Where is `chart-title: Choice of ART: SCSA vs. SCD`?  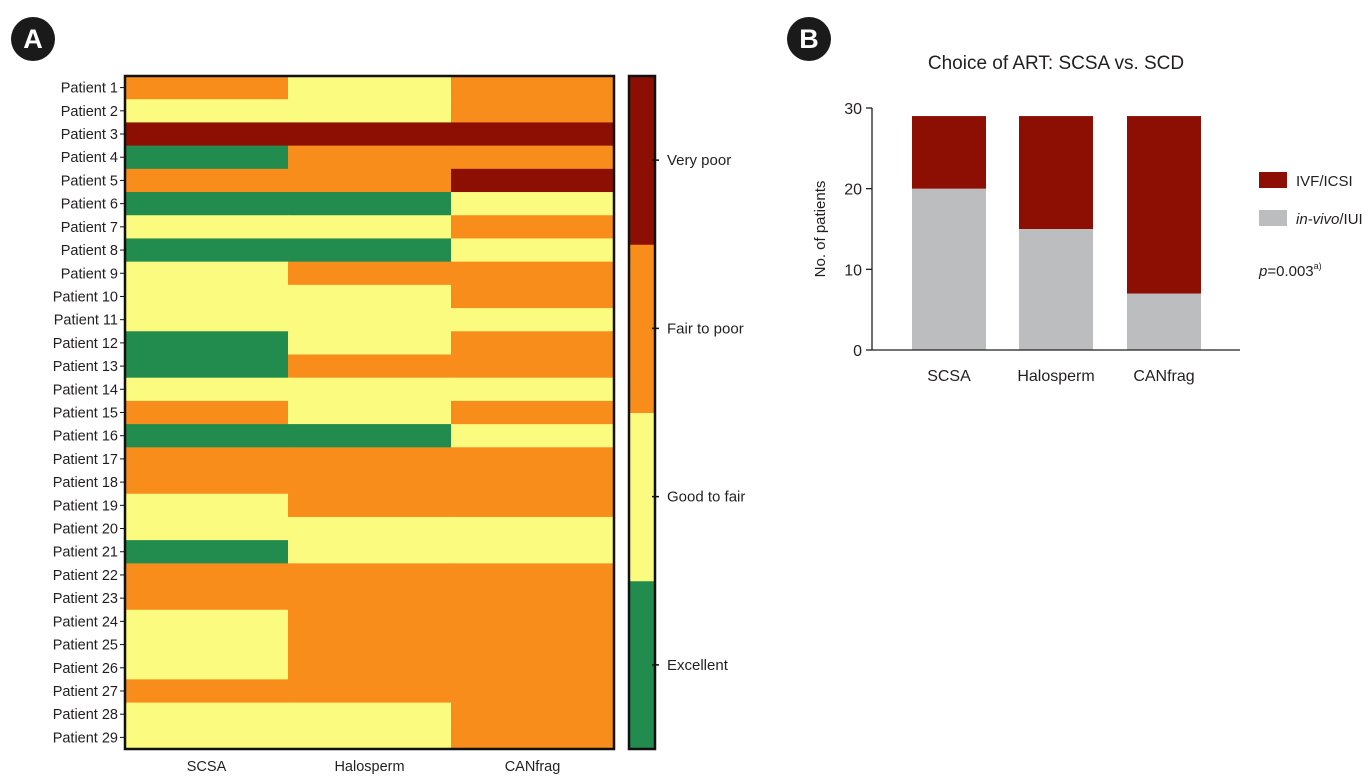 chart-title: Choice of ART: SCSA vs. SCD is located at coordinates (1056, 63).